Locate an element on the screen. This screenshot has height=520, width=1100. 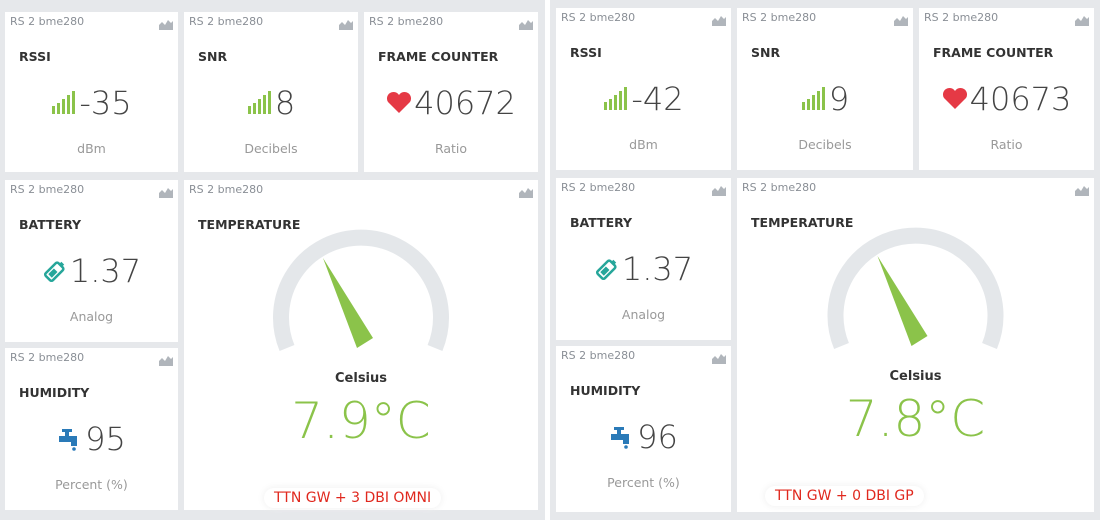
widget-value: -35 is located at coordinates (91, 103).